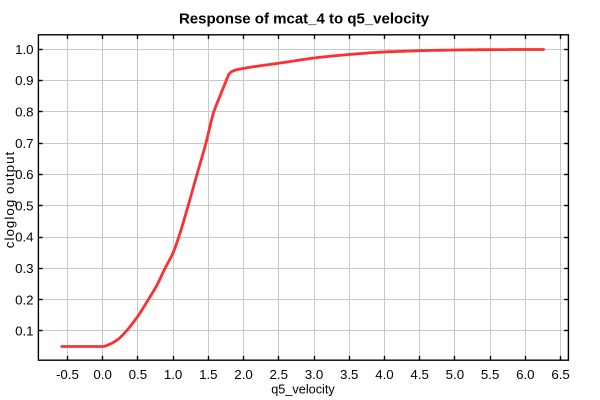 The height and width of the screenshot is (400, 600). Describe the element at coordinates (24, 237) in the screenshot. I see `svg-text: 0.4` at that location.